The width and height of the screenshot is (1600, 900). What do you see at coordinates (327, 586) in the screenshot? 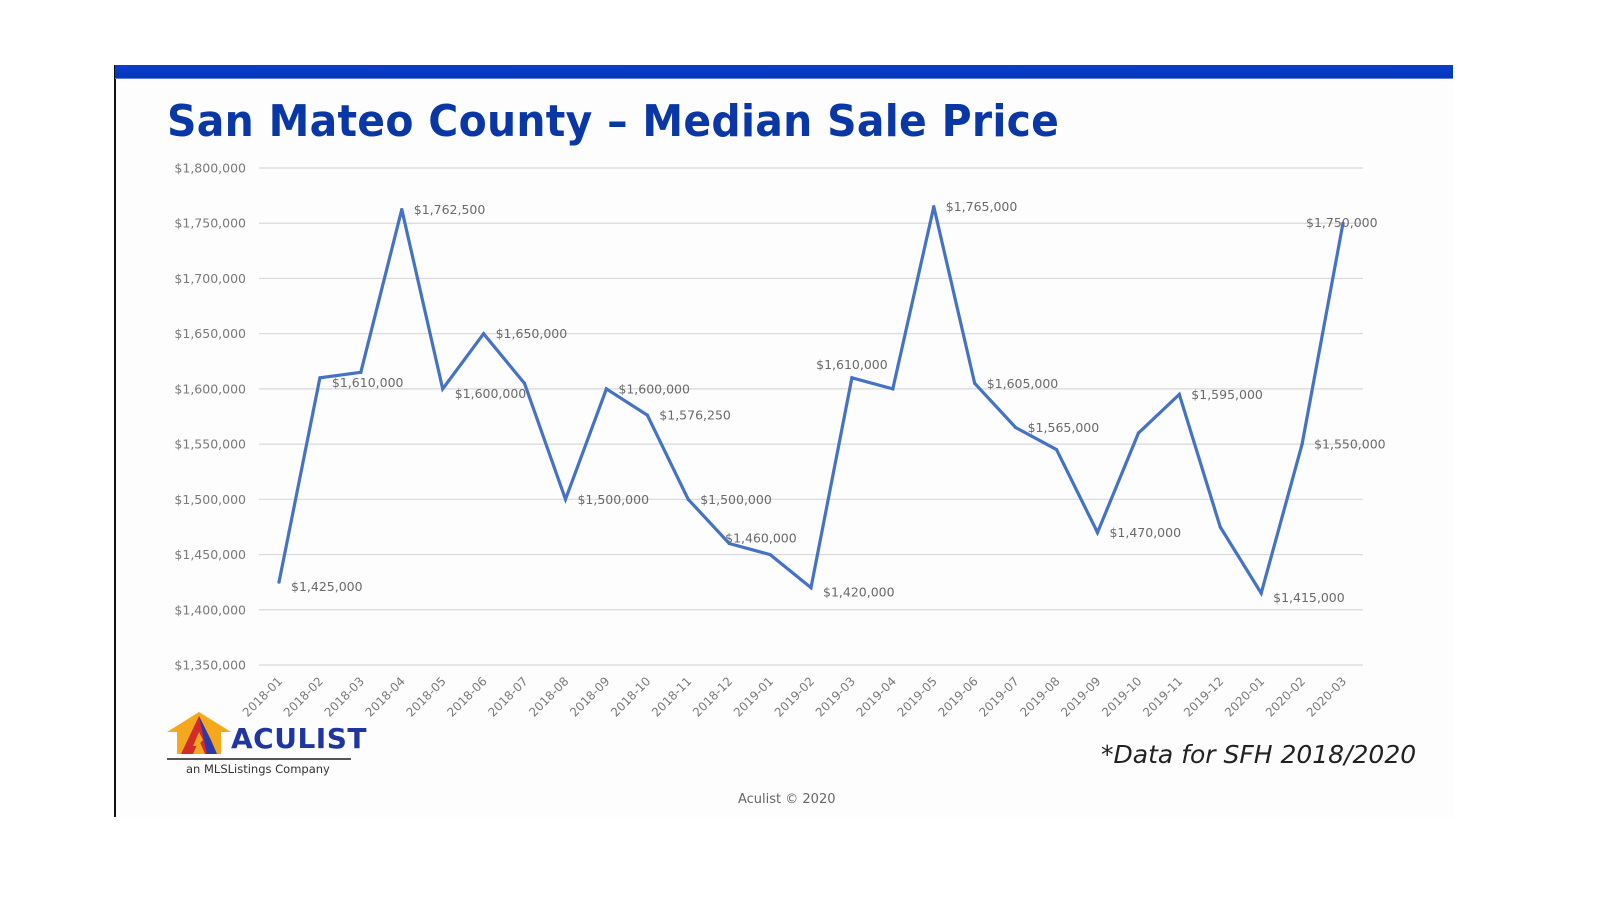
I see `data-label: $1,425,000` at bounding box center [327, 586].